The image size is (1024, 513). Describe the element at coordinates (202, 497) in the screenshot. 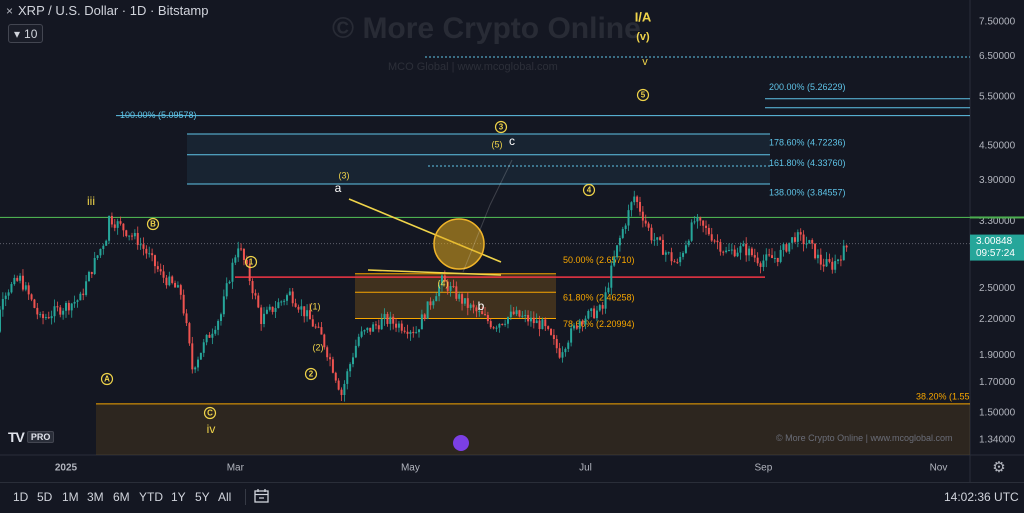

I see `timeframe-5y: 5Y` at that location.